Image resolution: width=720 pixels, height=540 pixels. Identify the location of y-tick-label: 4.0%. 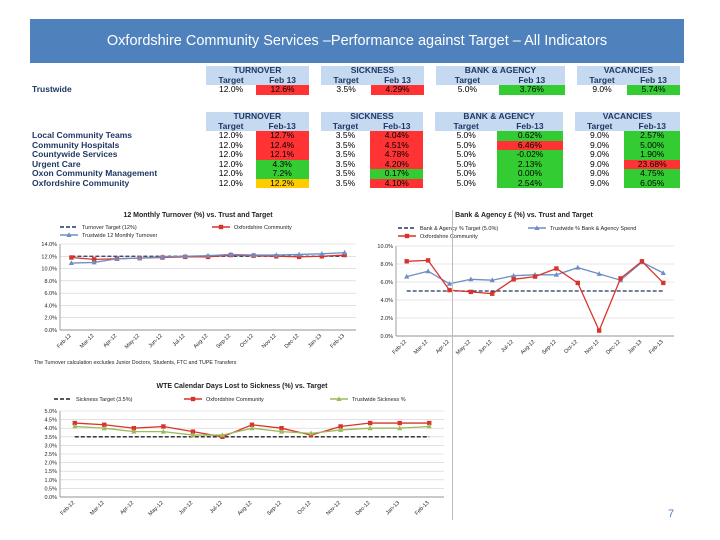
(50, 306).